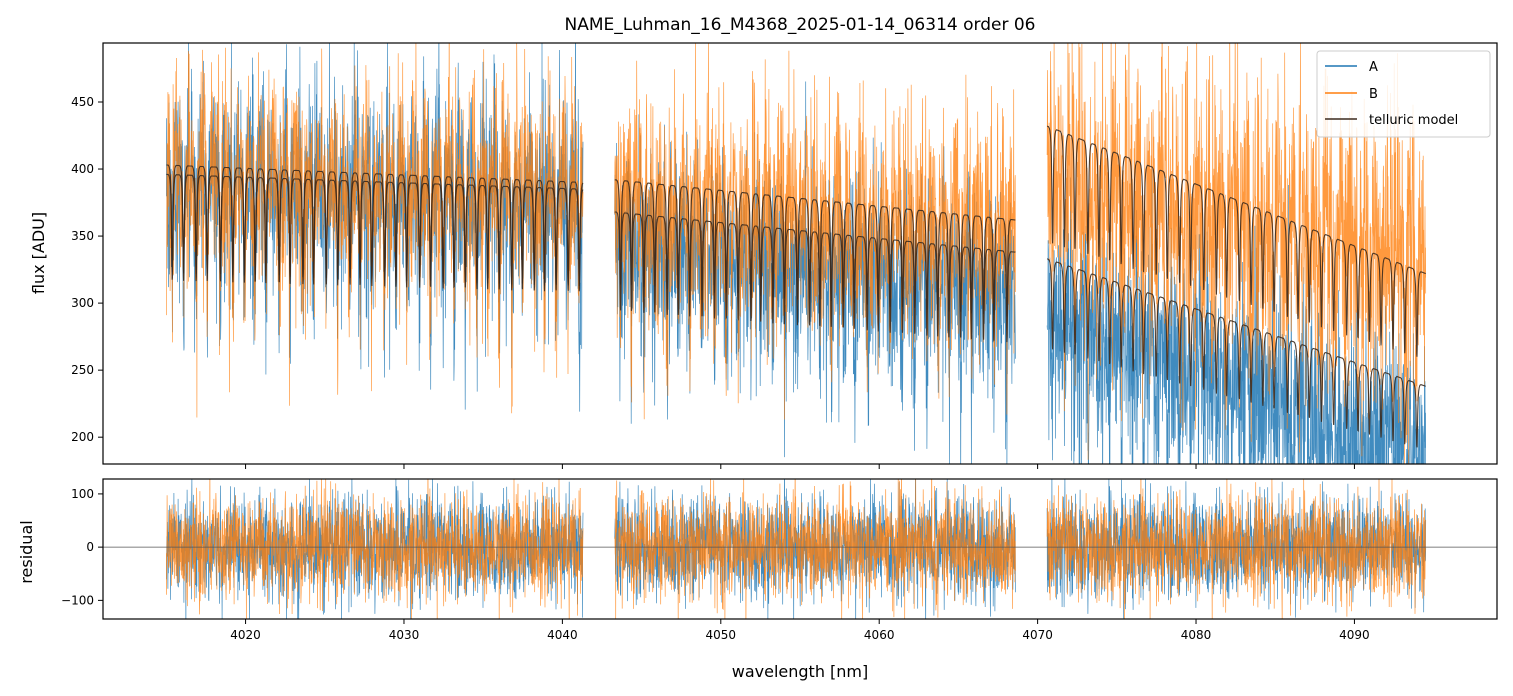 Image resolution: width=1513 pixels, height=696 pixels. Describe the element at coordinates (879, 635) in the screenshot. I see `x-tick-label: 4060` at that location.